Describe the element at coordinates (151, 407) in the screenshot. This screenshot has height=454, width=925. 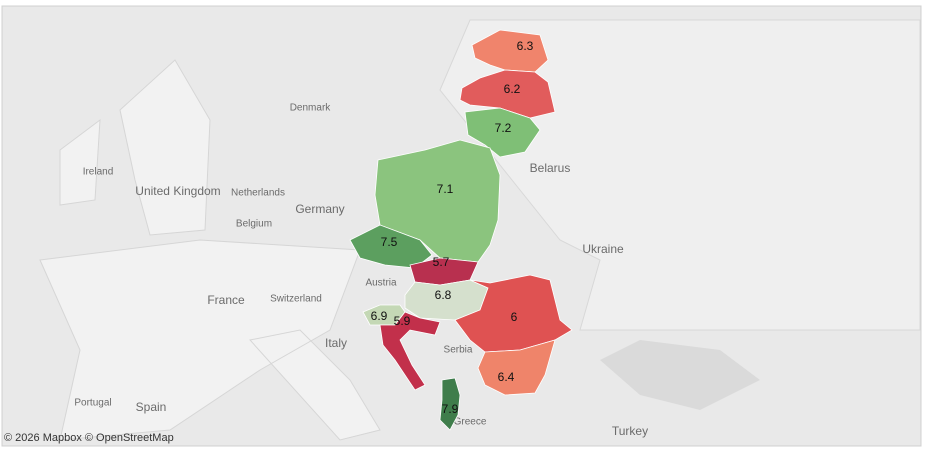
I see `place-label: Spain` at that location.